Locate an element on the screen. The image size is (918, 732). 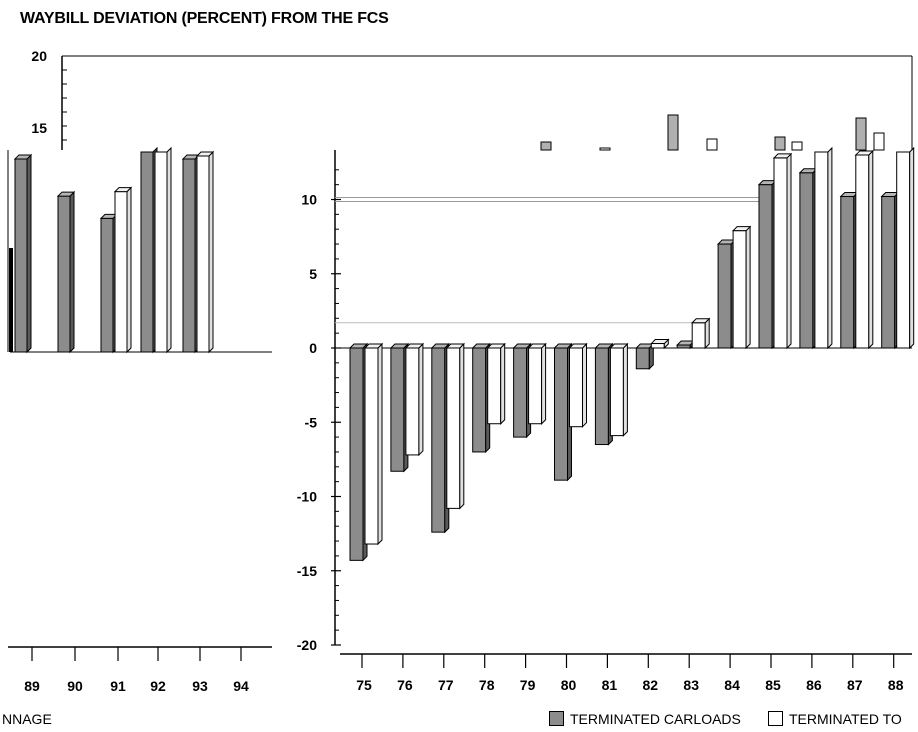
legend-tonnage-label: TERMINATED TO is located at coordinates (845, 719).